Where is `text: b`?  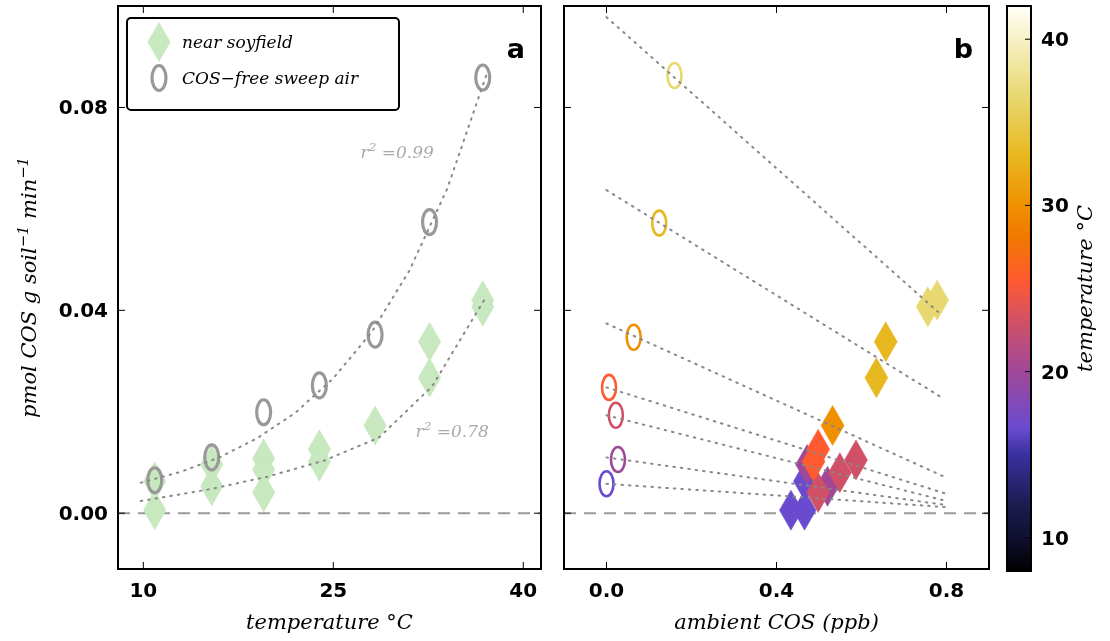 text: b is located at coordinates (963, 48).